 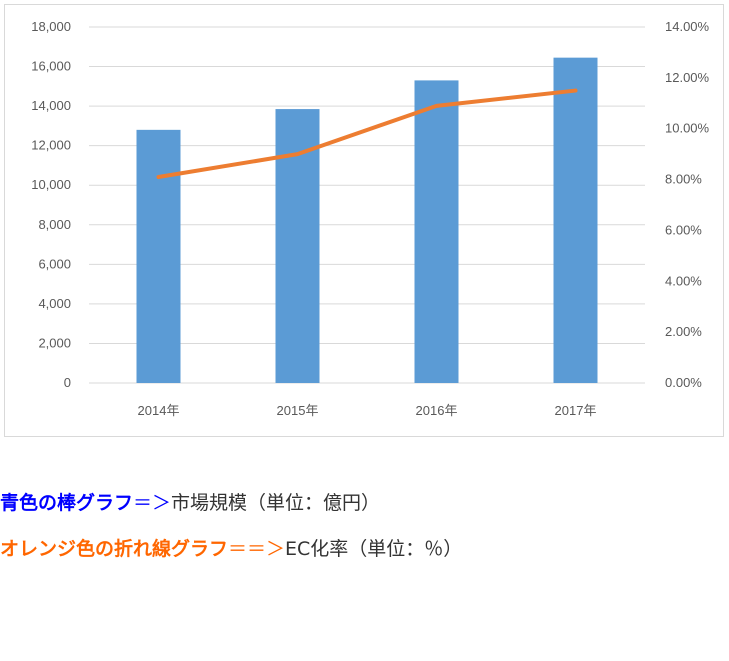 What do you see at coordinates (51, 105) in the screenshot?
I see `left-tick-label: 14,000` at bounding box center [51, 105].